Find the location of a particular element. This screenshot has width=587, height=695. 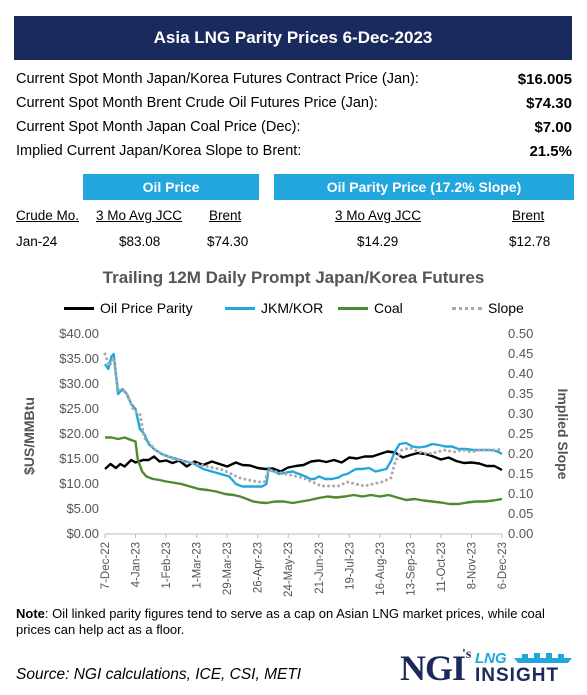

col-header-jcc: 3 Mo Avg JCC is located at coordinates (139, 215).